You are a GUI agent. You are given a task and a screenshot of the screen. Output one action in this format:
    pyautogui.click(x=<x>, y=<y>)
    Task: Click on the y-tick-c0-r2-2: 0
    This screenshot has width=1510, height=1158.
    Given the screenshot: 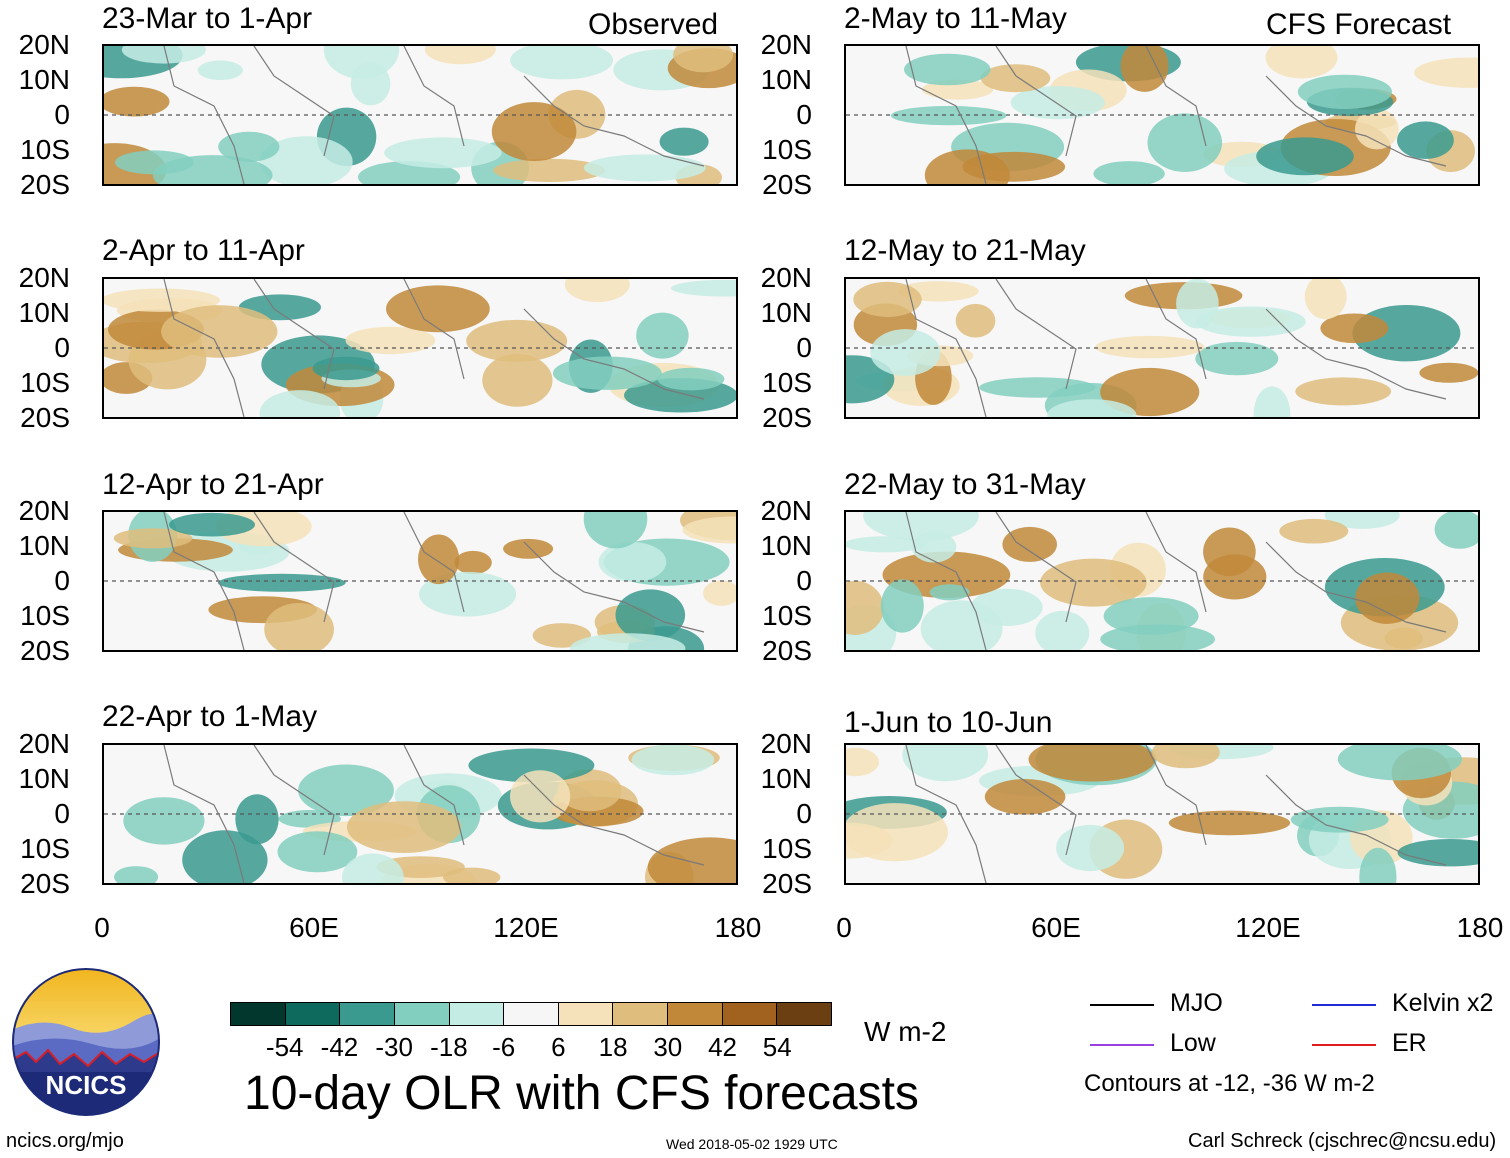 What is the action you would take?
    pyautogui.click(x=62, y=580)
    